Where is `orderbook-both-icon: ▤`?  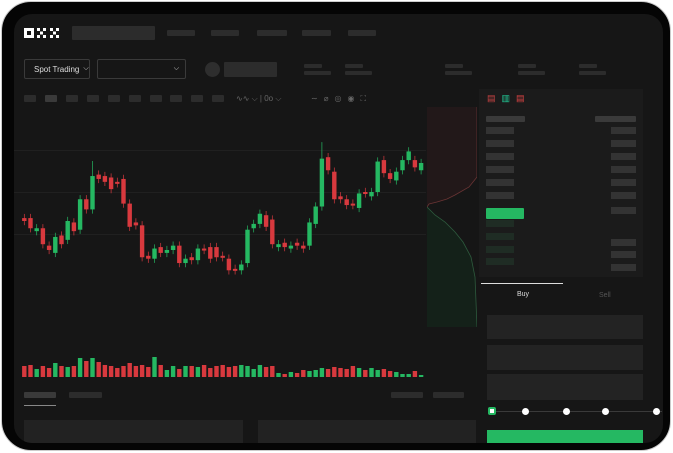 orderbook-both-icon: ▤ is located at coordinates (494, 98).